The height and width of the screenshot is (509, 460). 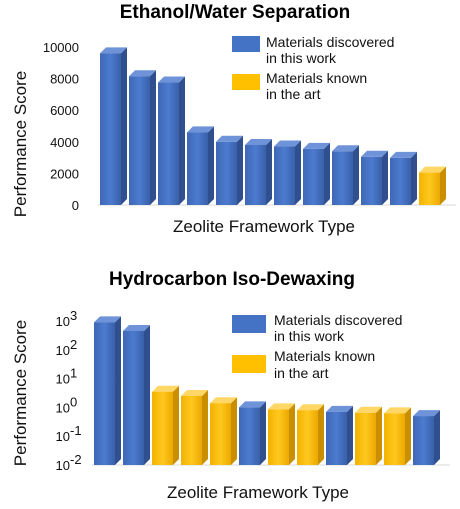 What do you see at coordinates (301, 373) in the screenshot?
I see `chart2-legend-known-line2: in the art` at bounding box center [301, 373].